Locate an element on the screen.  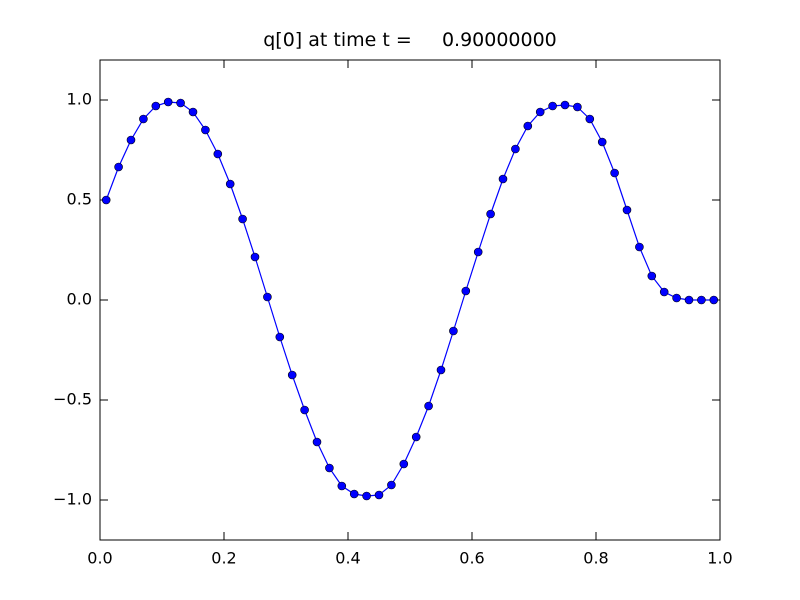
x-tick-label: 1.0 is located at coordinates (719, 558).